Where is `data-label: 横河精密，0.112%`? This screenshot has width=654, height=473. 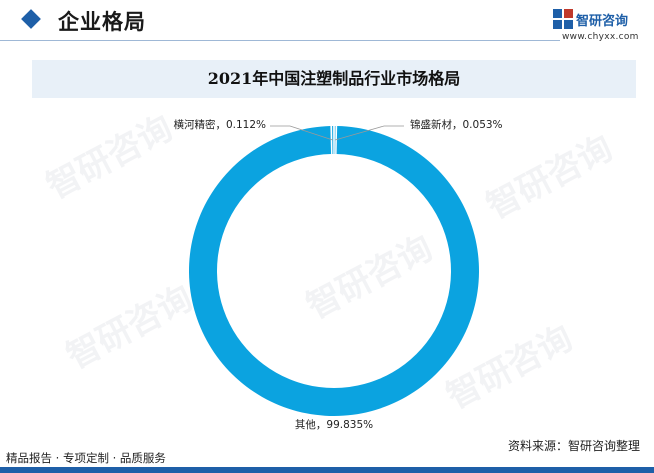 data-label: 横河精密，0.112% is located at coordinates (219, 124).